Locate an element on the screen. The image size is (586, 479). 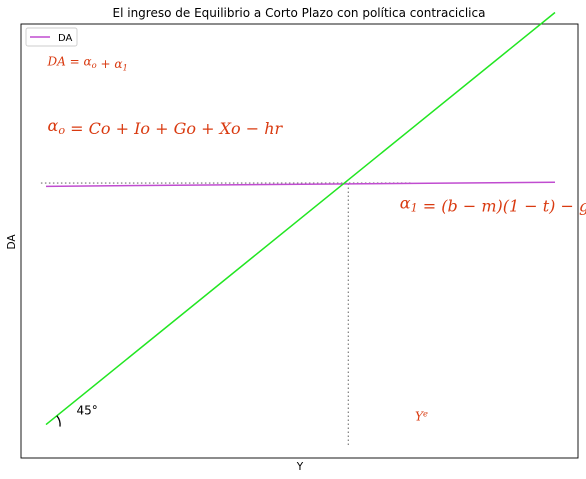
angle-arc-icon is located at coordinates (58, 421).